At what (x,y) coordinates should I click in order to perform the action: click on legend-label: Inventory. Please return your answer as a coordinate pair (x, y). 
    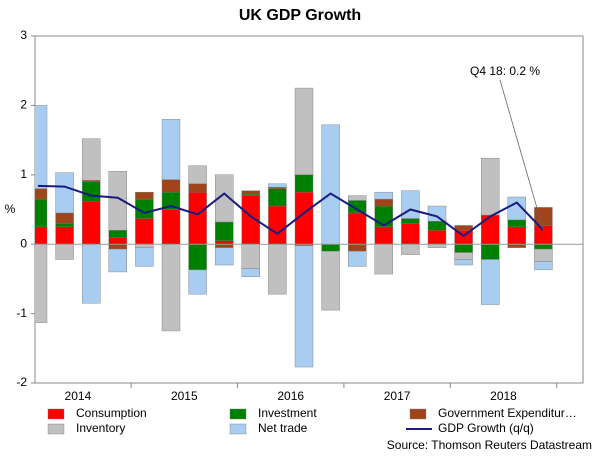
    Looking at the image, I should click on (100, 428).